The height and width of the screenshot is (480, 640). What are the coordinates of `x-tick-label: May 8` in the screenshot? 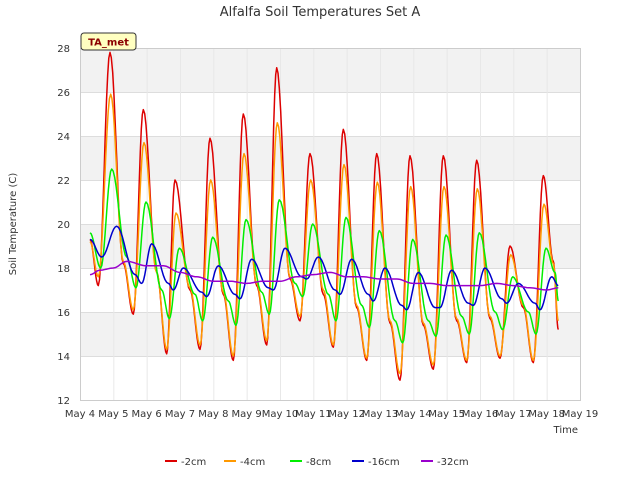 It's located at (213, 414).